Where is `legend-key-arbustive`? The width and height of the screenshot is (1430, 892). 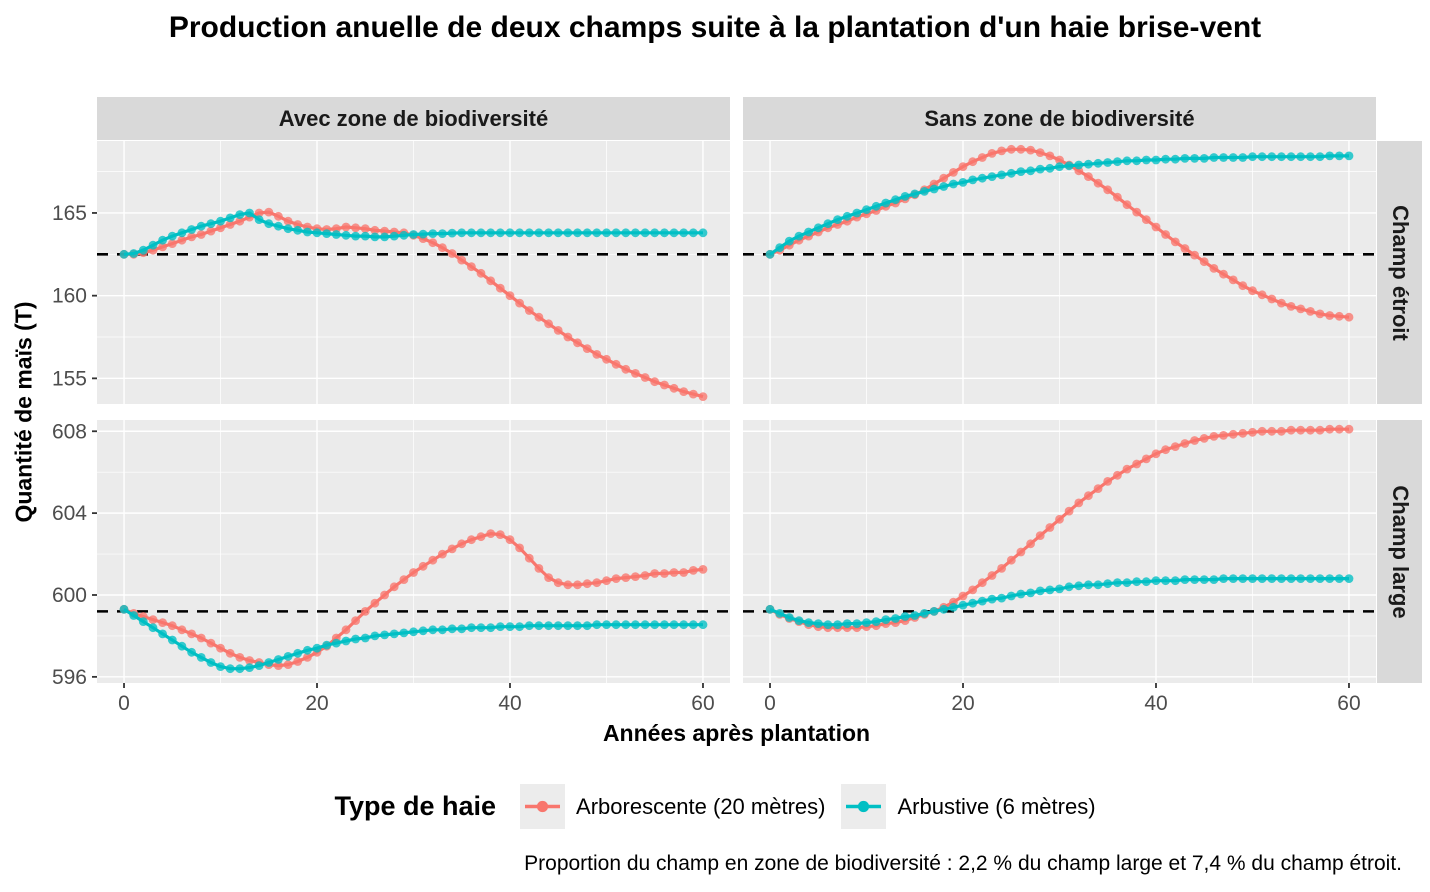 legend-key-arbustive is located at coordinates (864, 806).